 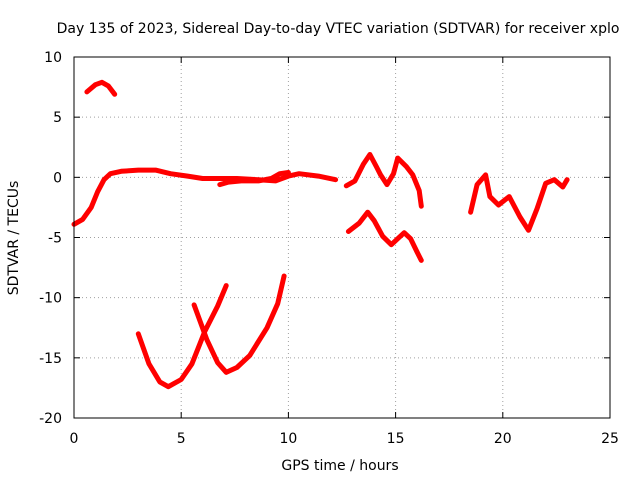 What do you see at coordinates (288, 439) in the screenshot?
I see `x-tick-label: 10` at bounding box center [288, 439].